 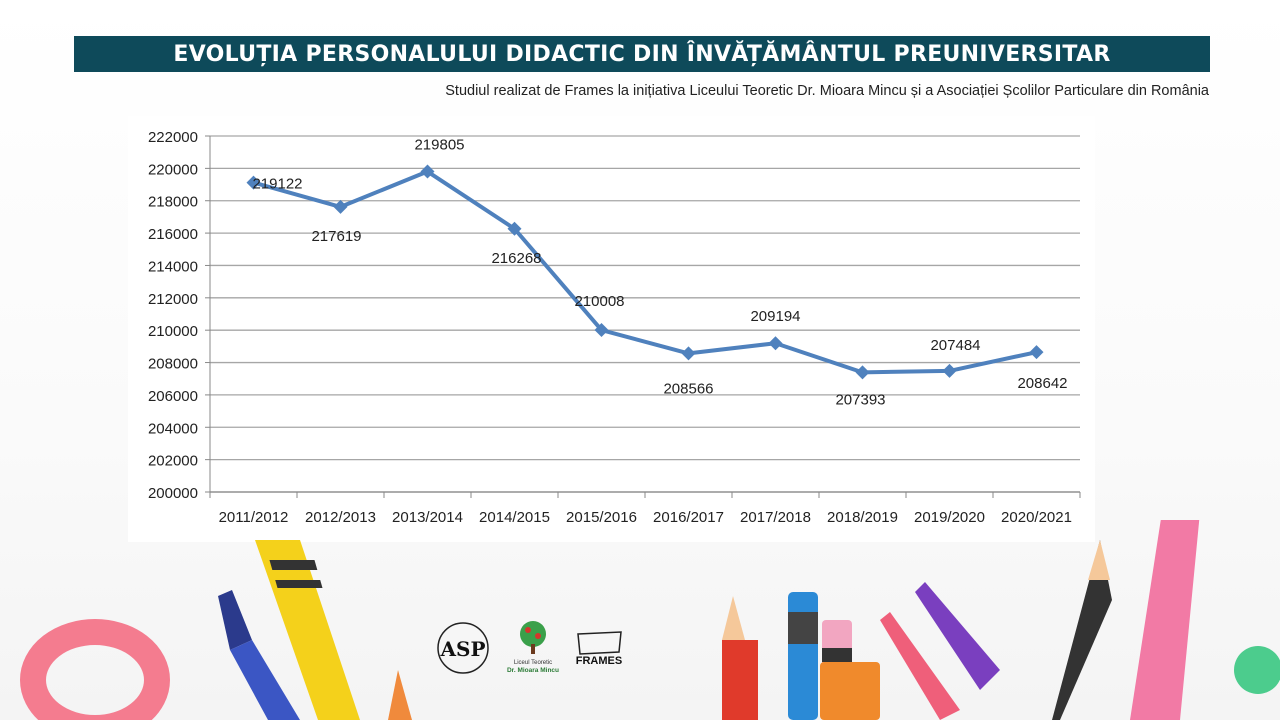 I want to click on pink-pencil, so click(x=920, y=666).